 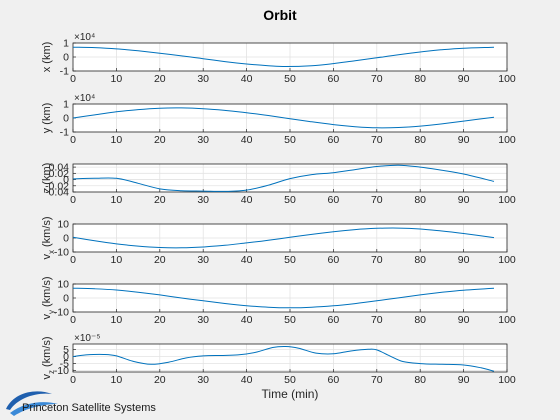 What do you see at coordinates (48, 297) in the screenshot?
I see `y-axis-label: vy (km/s)` at bounding box center [48, 297].